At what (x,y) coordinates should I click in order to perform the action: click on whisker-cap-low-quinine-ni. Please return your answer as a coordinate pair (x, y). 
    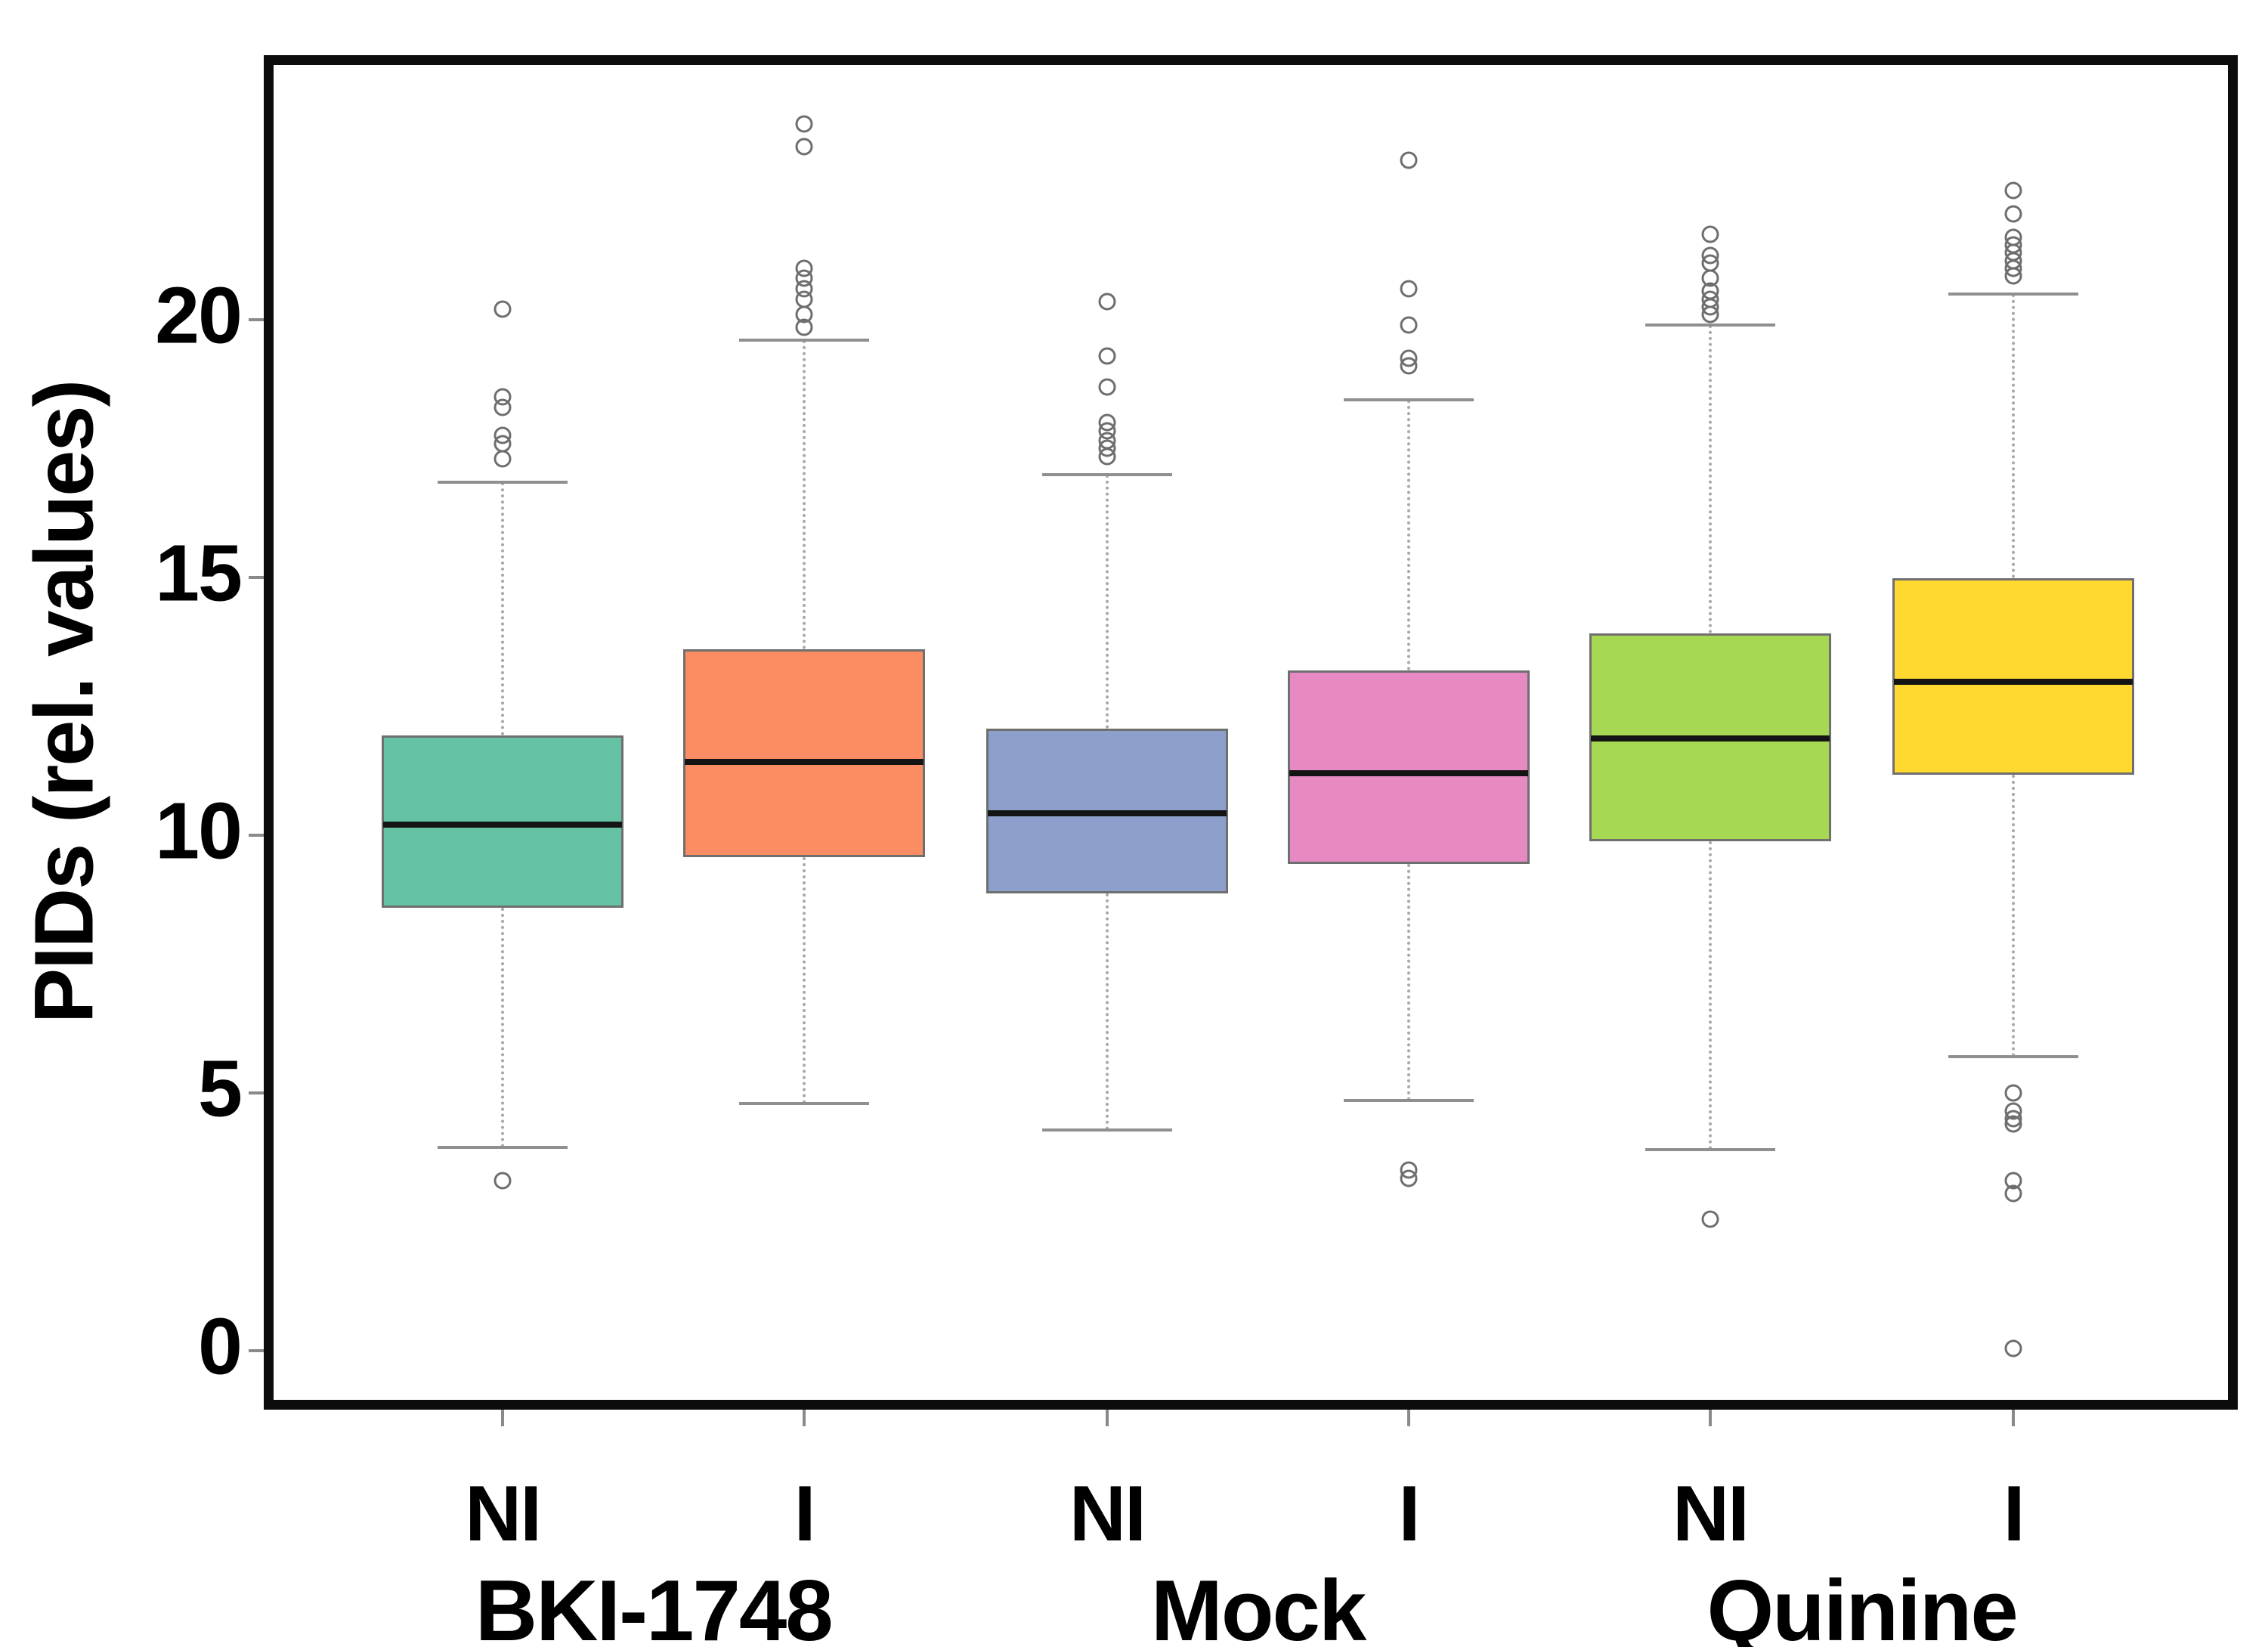
    Looking at the image, I should click on (1710, 1150).